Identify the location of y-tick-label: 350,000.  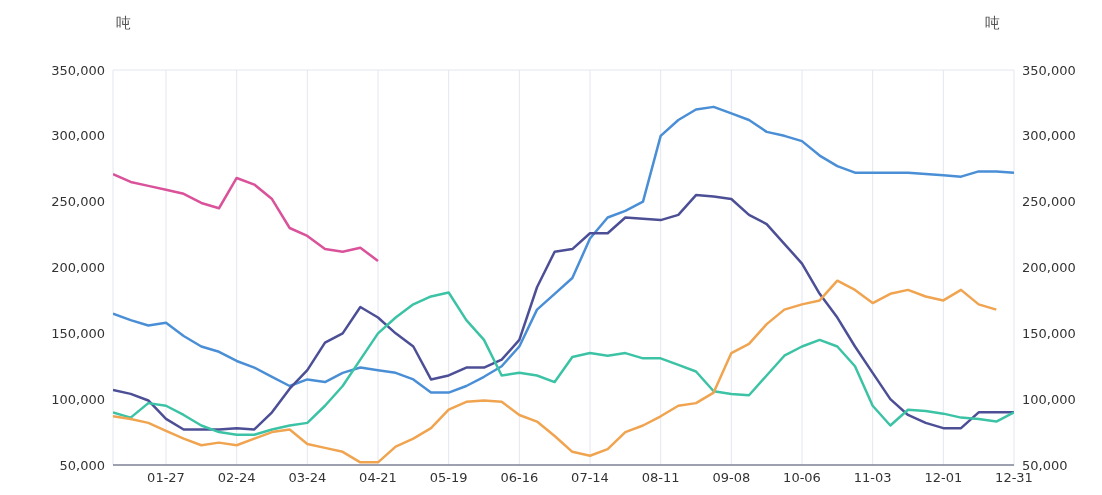
(78, 70).